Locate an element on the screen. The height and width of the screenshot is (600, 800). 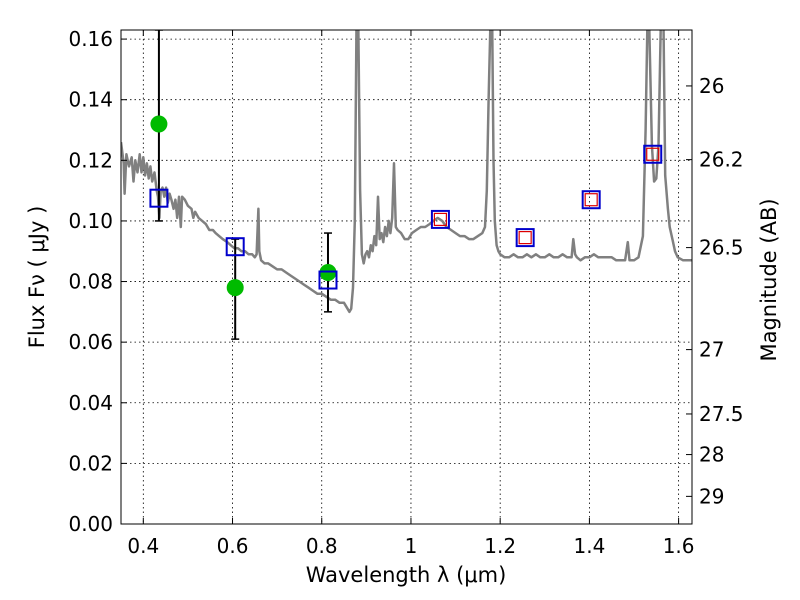
y-tick-label: 0.06 is located at coordinates (90, 342).